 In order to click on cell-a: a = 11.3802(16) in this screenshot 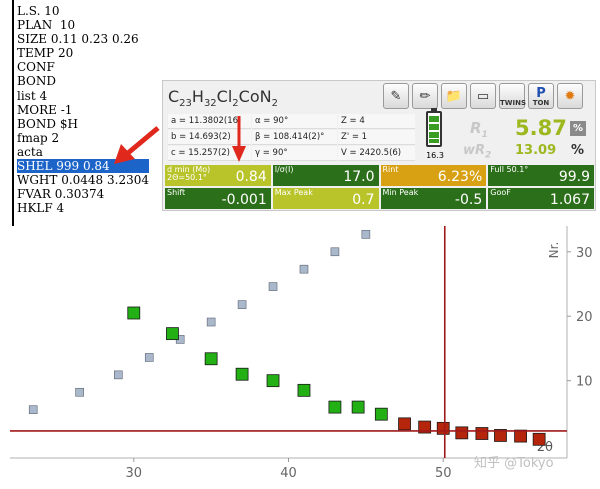, I will do `click(209, 121)`.